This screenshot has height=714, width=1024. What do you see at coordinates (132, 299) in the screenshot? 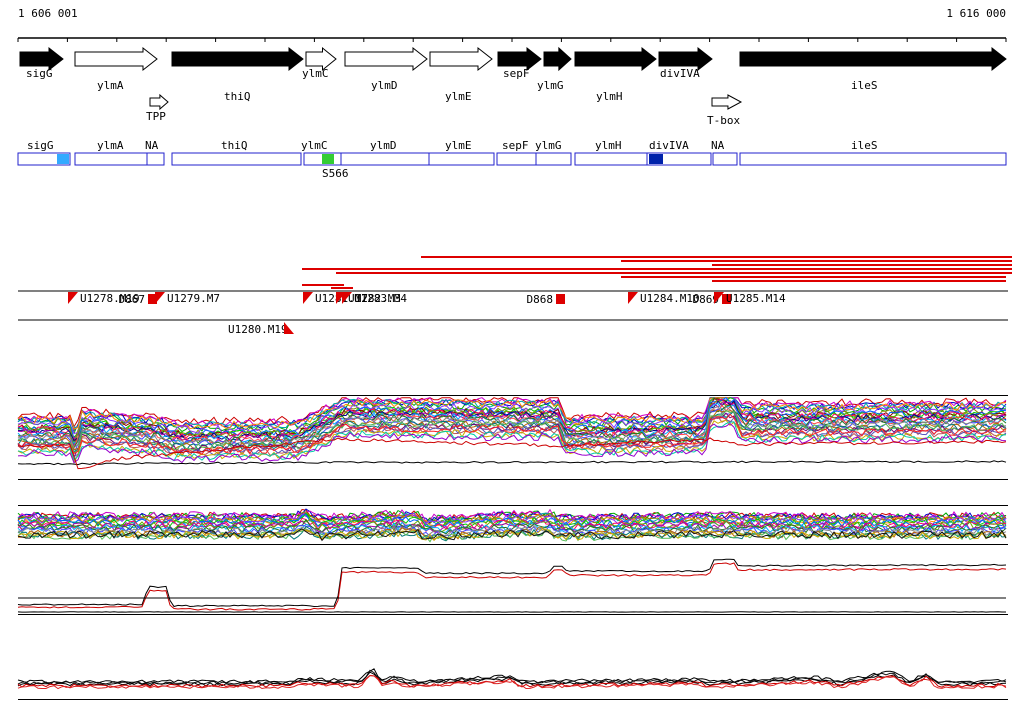
I see `marker-label: D867` at bounding box center [132, 299].